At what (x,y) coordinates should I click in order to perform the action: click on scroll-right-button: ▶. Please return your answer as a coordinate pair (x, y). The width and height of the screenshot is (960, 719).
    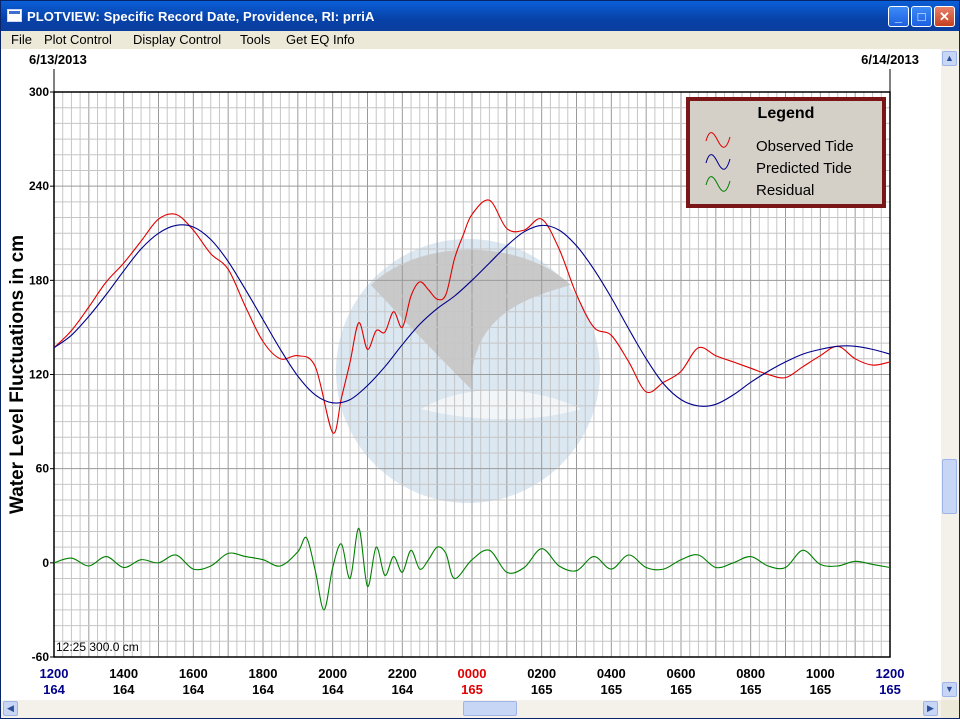
    Looking at the image, I should click on (930, 708).